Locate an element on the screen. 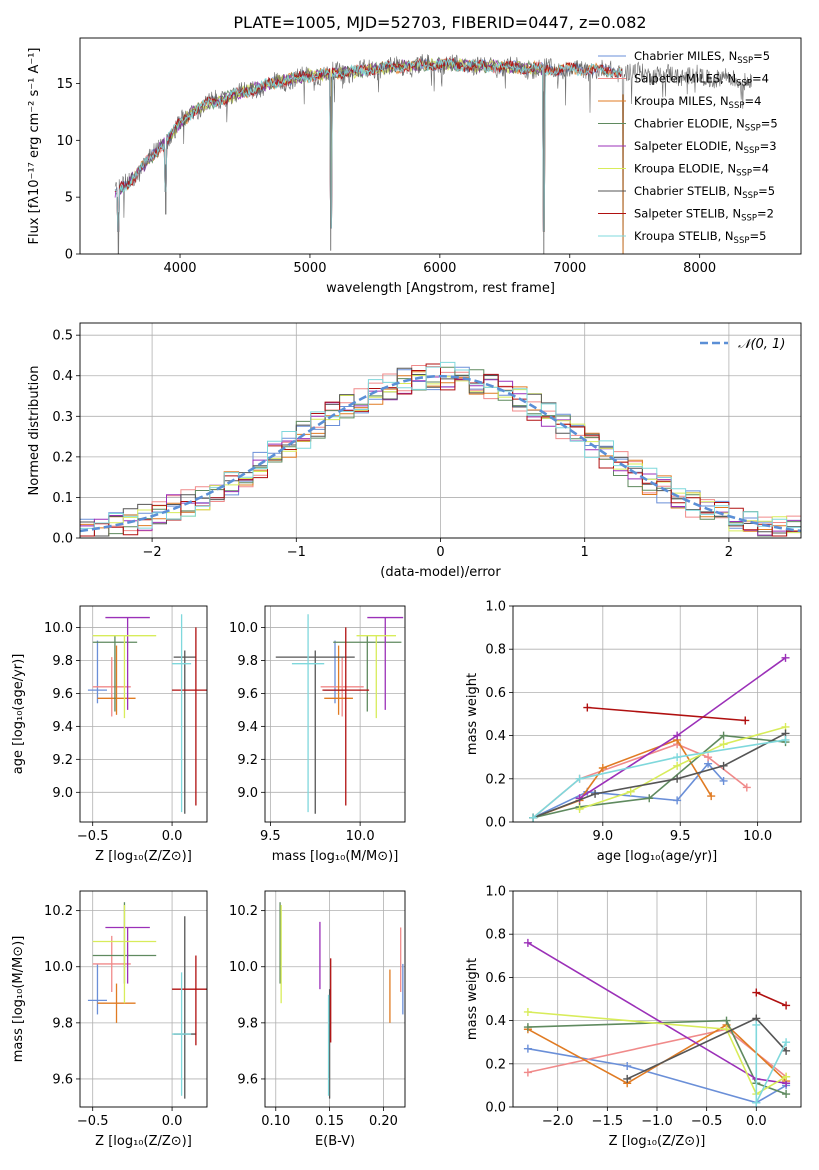 This screenshot has width=819, height=1170. x-tick-label: −2 is located at coordinates (152, 552).